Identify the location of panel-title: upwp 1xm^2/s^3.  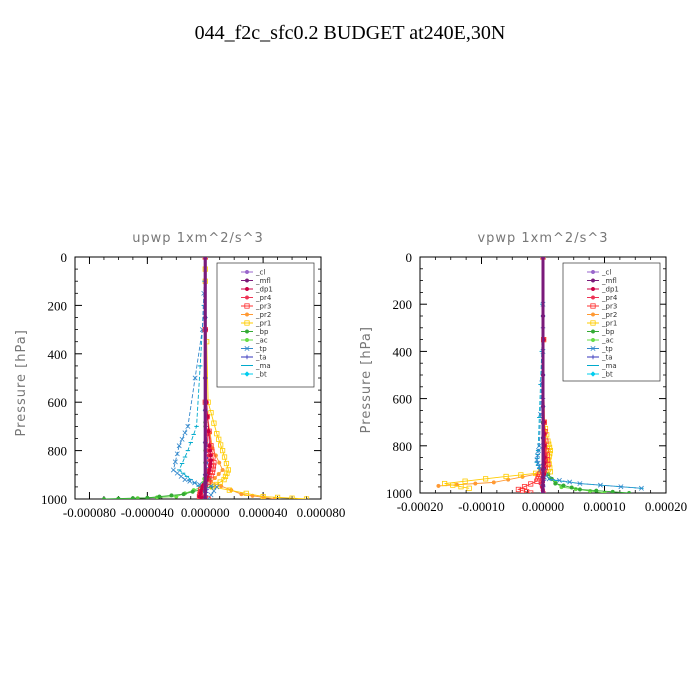
(198, 238).